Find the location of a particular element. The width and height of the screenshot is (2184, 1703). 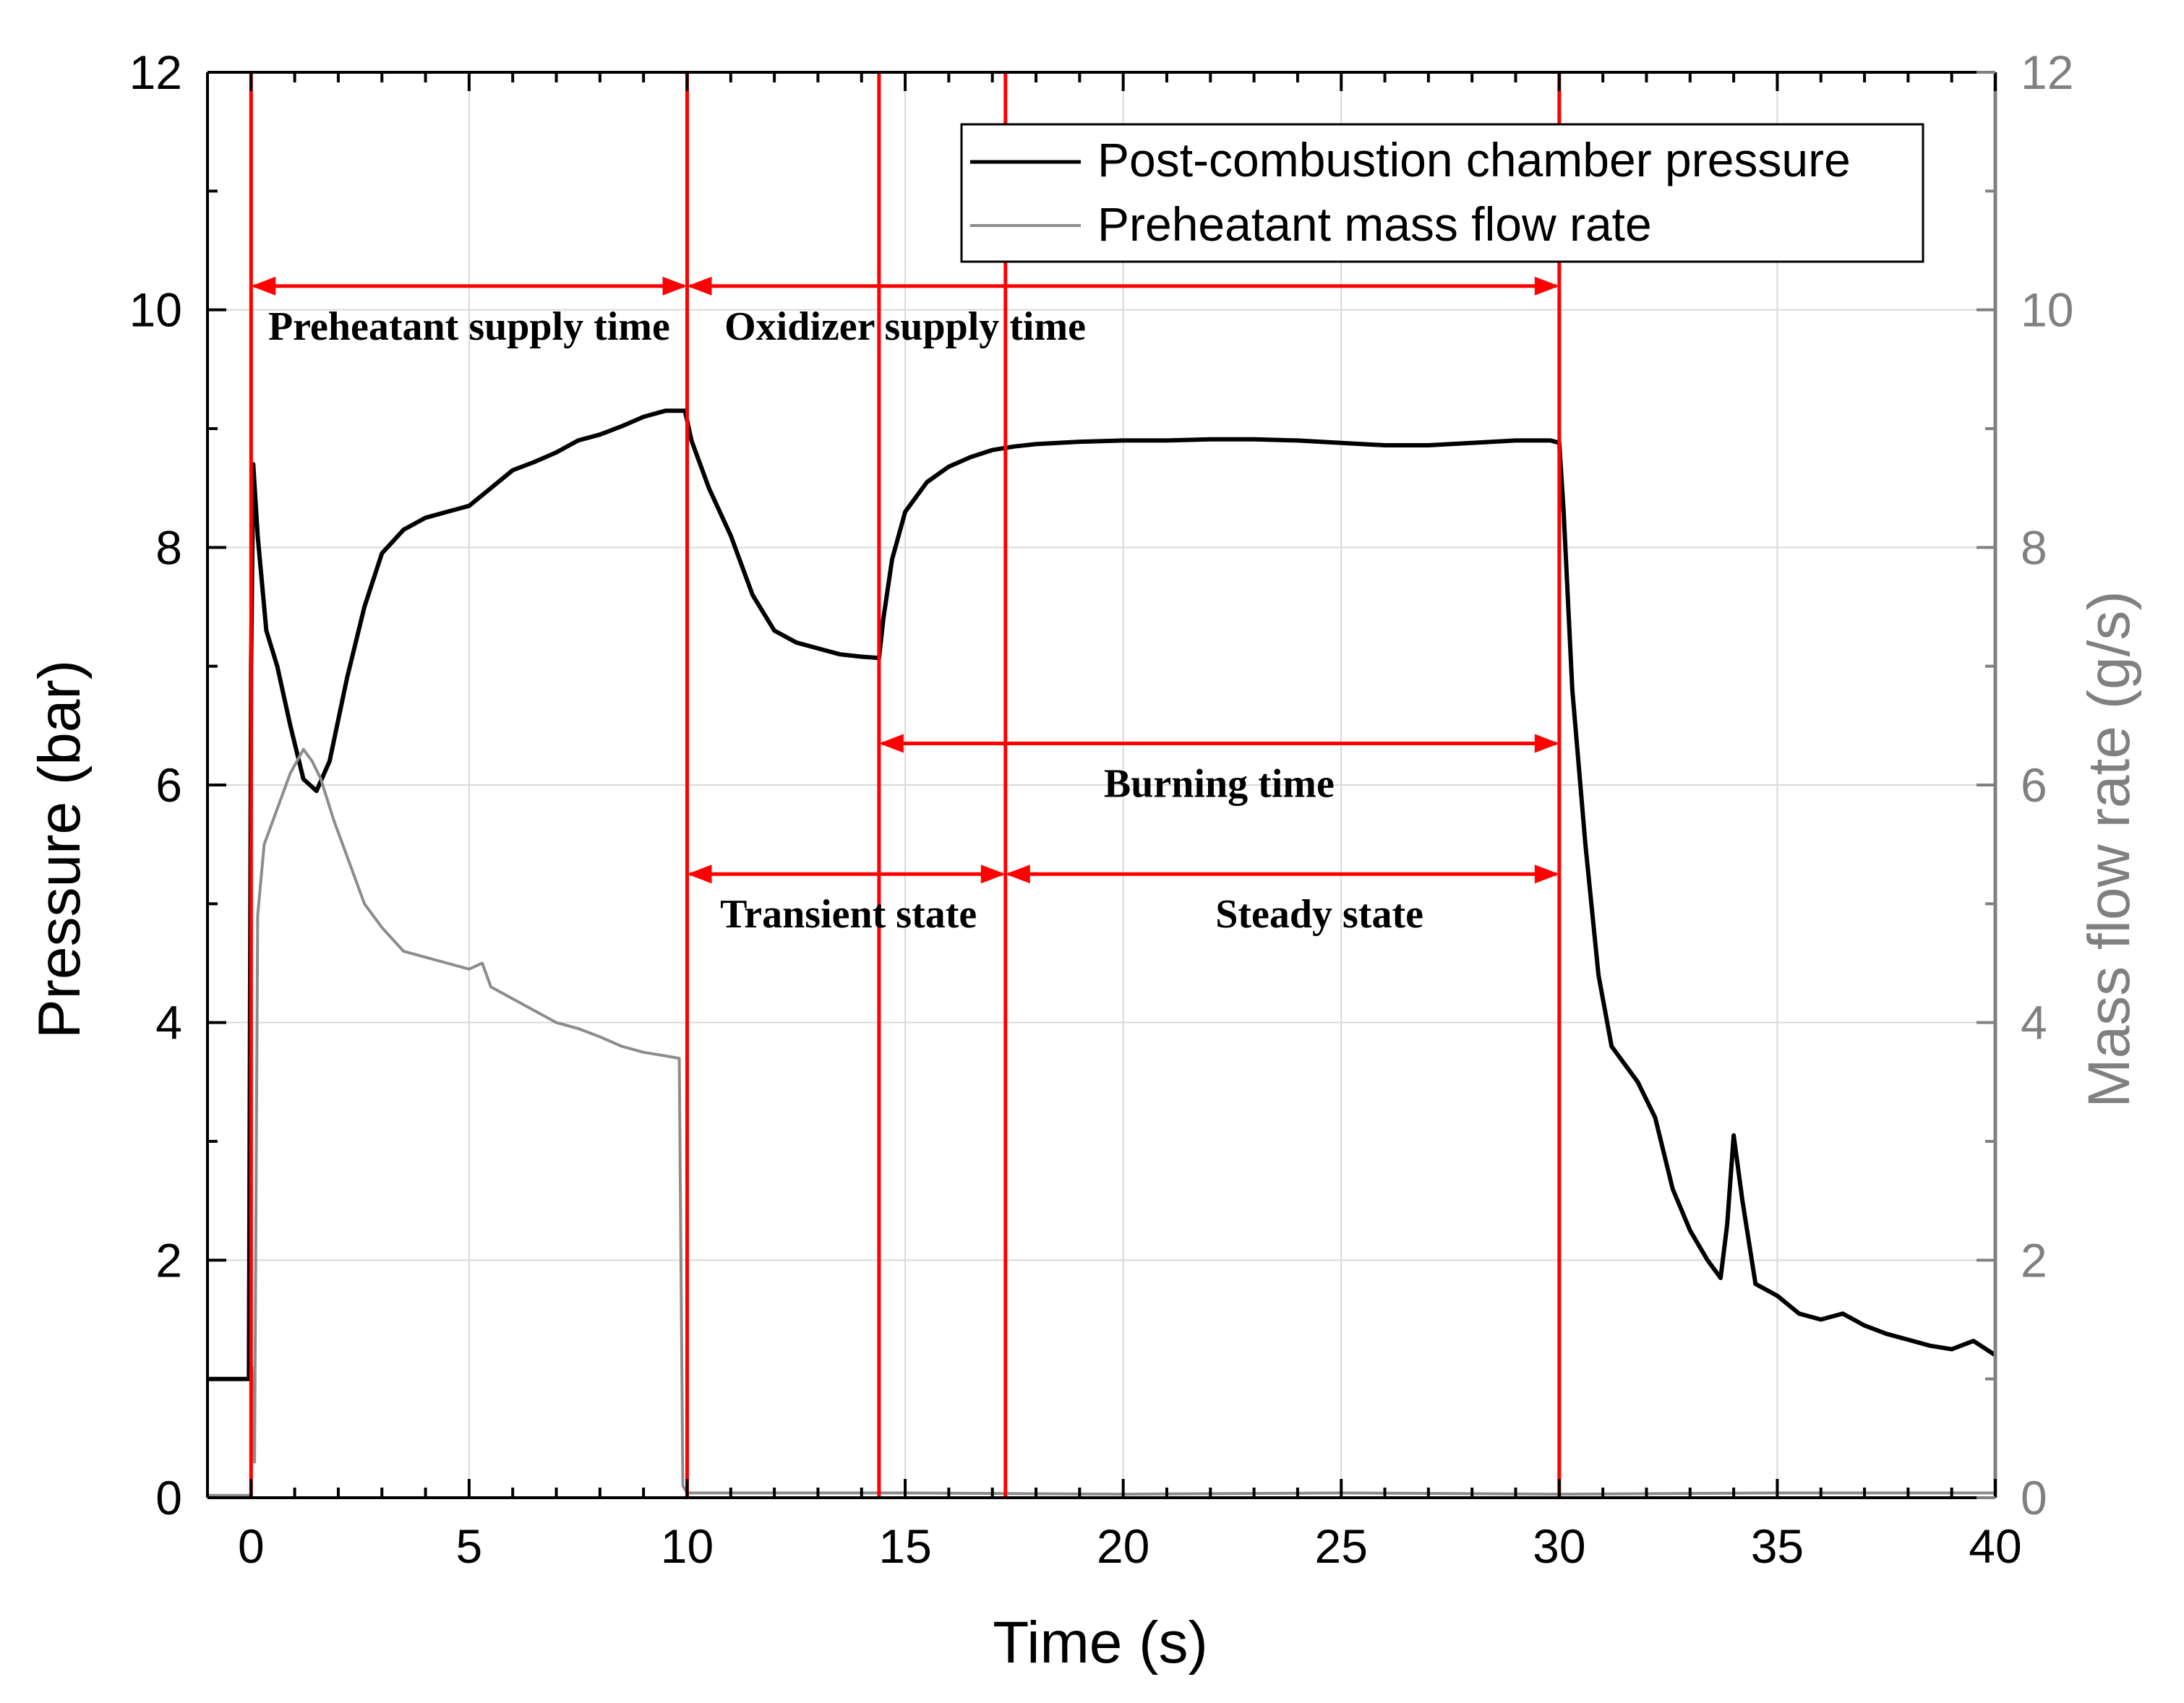

y2-tick-label: 4 is located at coordinates (2034, 1023).